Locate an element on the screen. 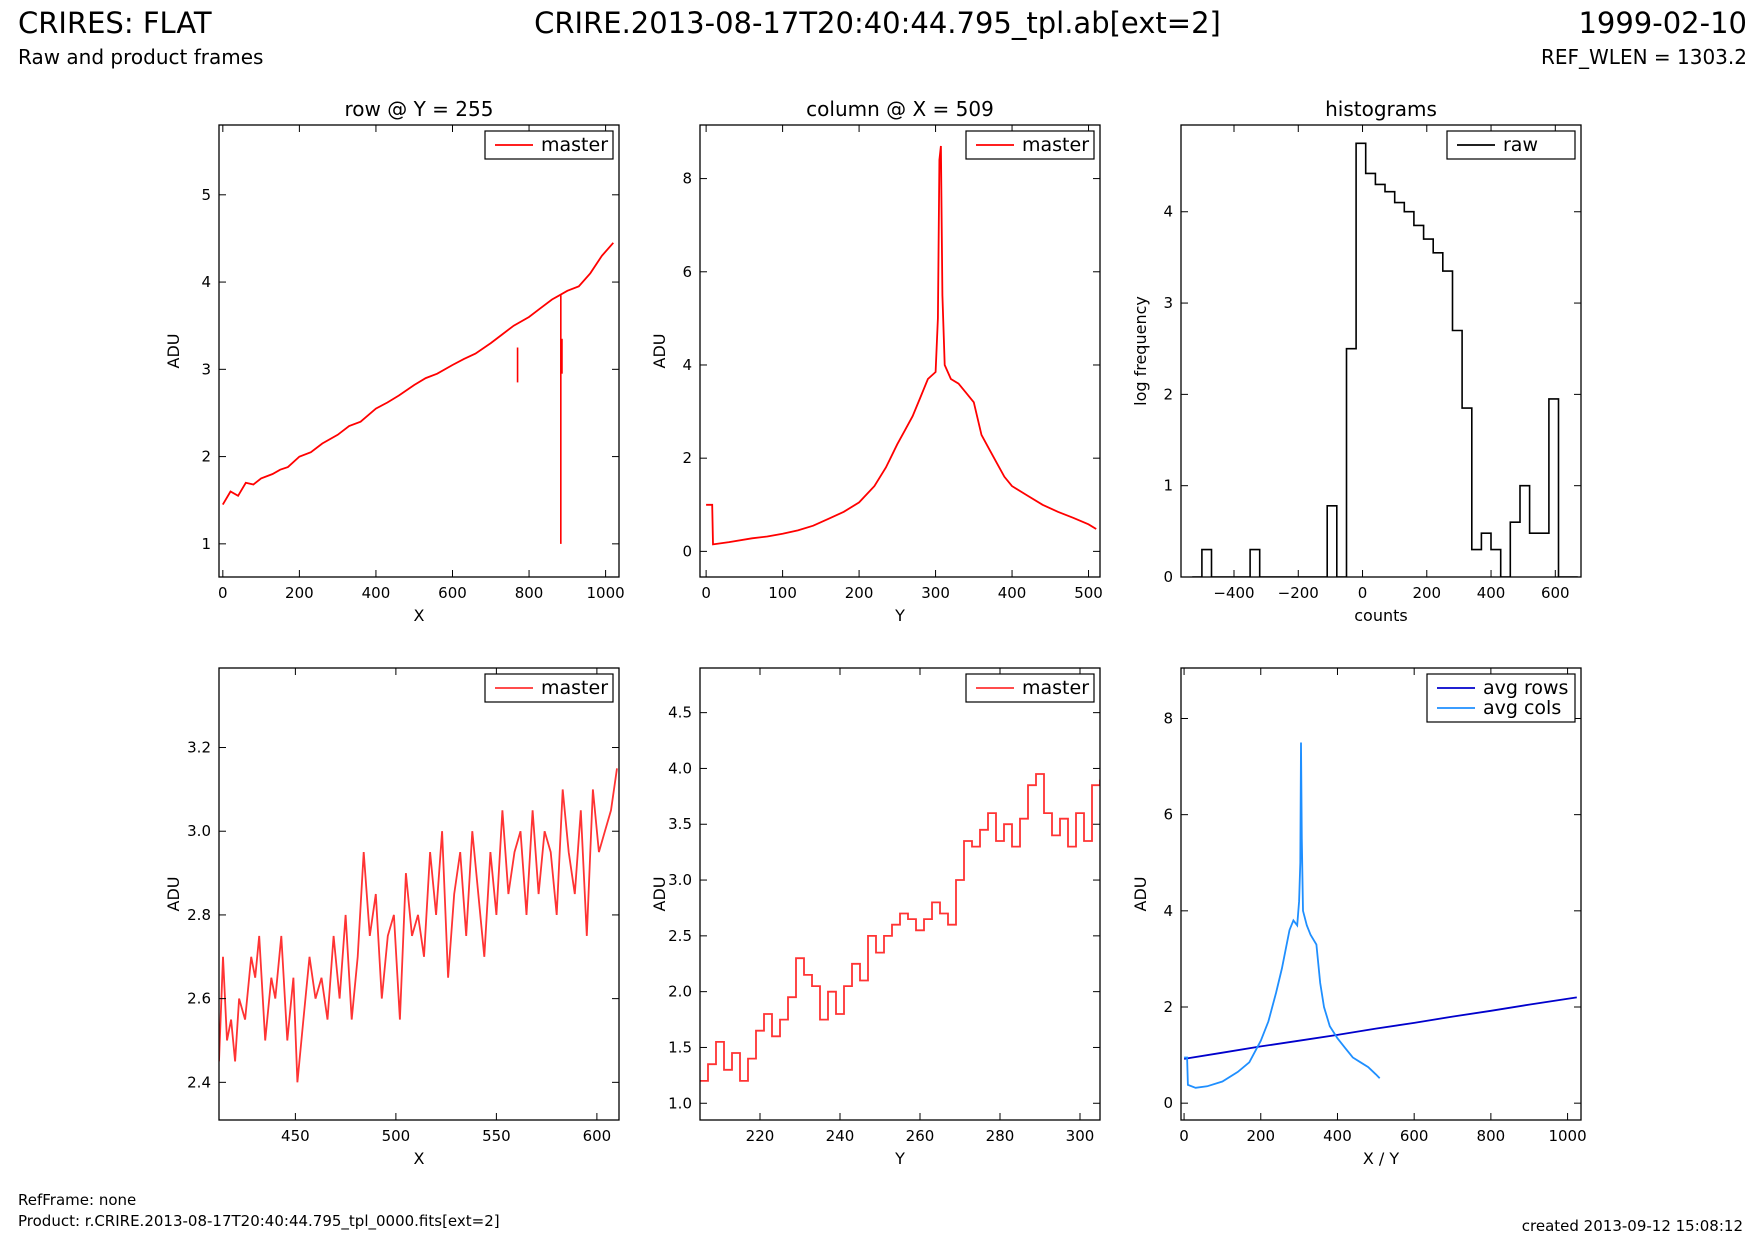 This screenshot has width=1755, height=1245. chart-title: row @ Y = 255 is located at coordinates (419, 109).